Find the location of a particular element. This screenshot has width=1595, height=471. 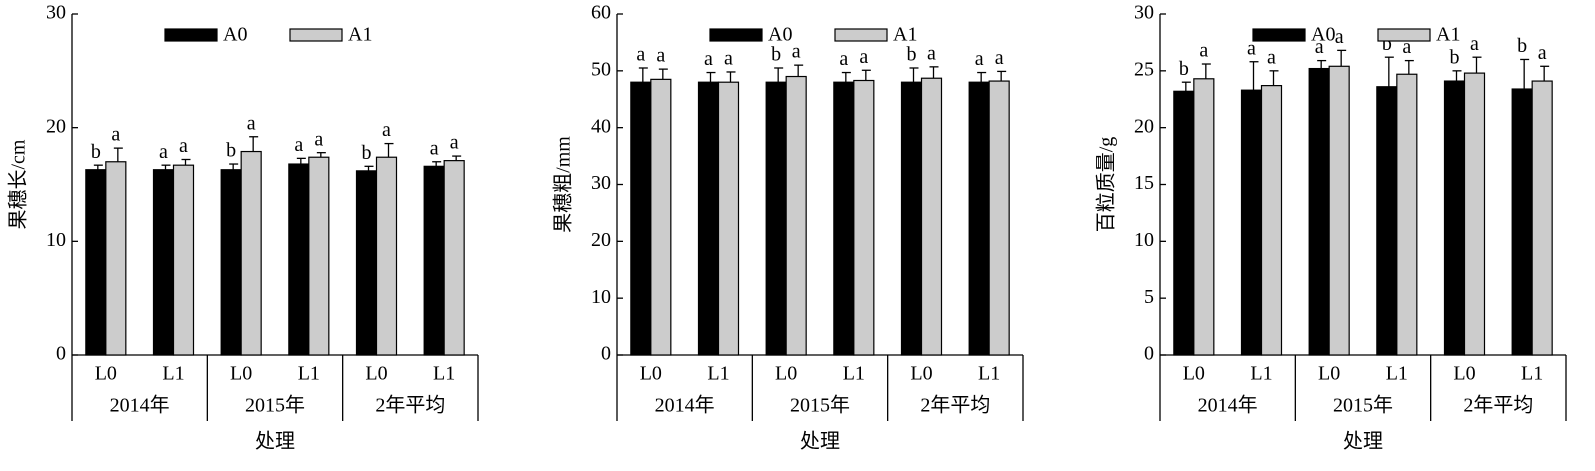

y-axis-label: 果穗长/cm is located at coordinates (18, 184).